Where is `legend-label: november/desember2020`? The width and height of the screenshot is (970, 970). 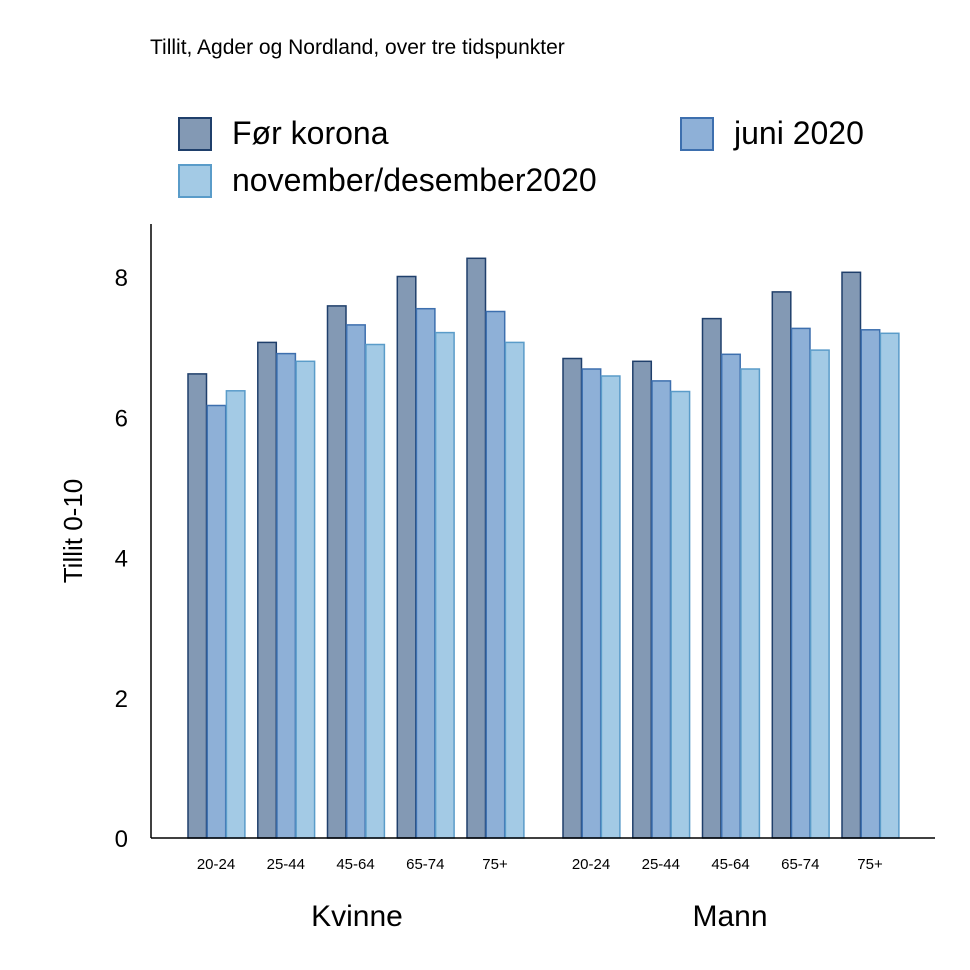 legend-label: november/desember2020 is located at coordinates (414, 180).